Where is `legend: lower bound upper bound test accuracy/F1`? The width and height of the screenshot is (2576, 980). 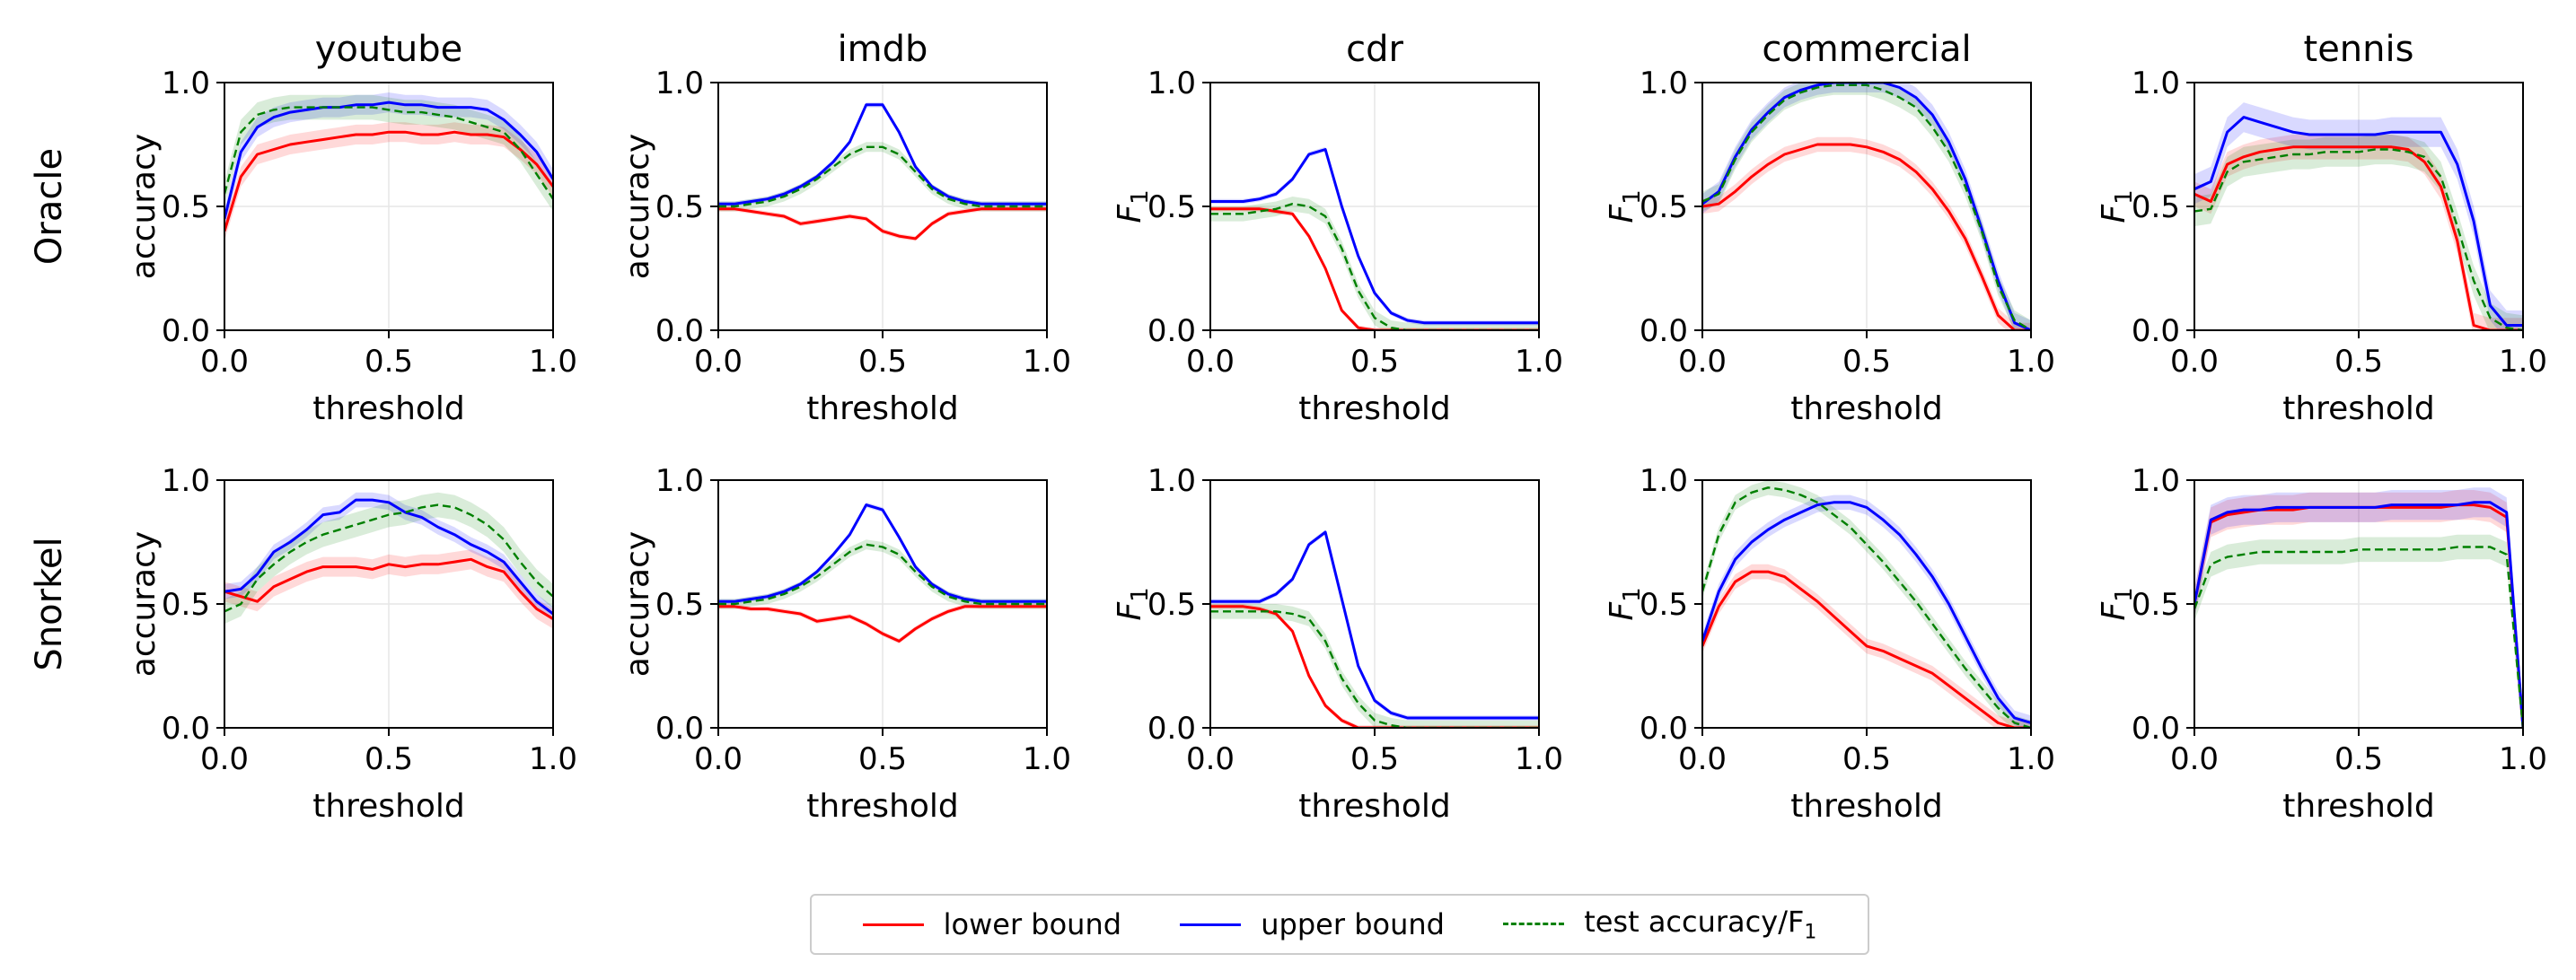 legend: lower bound upper bound test accuracy/F1 is located at coordinates (1340, 924).